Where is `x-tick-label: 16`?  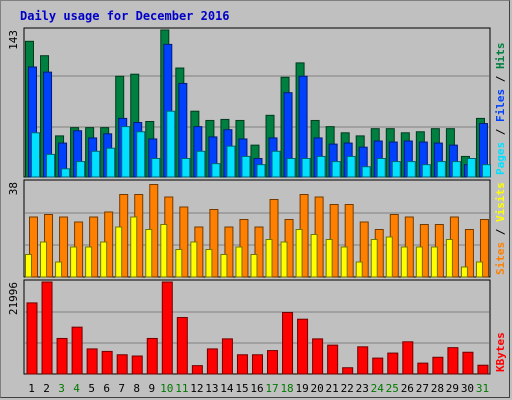
x-tick-label: 16 is located at coordinates (256, 388).